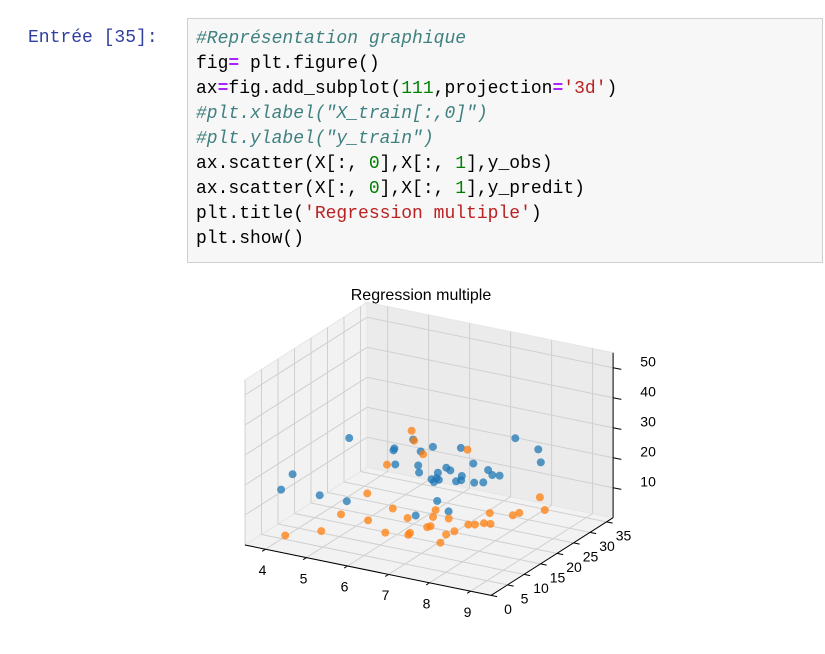 This screenshot has width=825, height=654. What do you see at coordinates (207, 89) in the screenshot?
I see `code-token: ax` at bounding box center [207, 89].